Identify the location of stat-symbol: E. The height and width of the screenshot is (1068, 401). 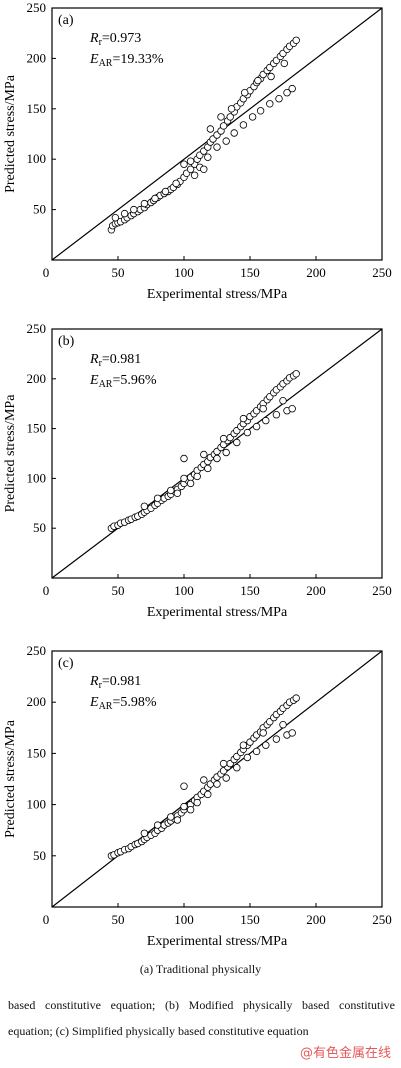
(94, 702).